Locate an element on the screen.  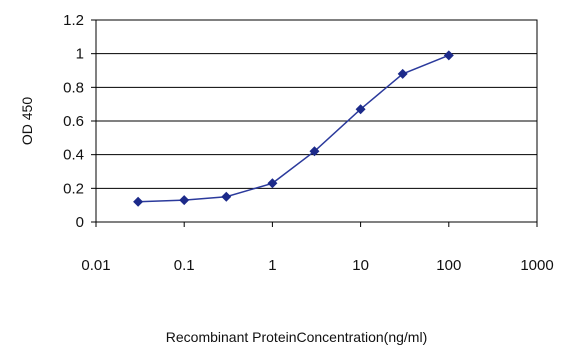
y-tick-label-0: 0 is located at coordinates (80, 222).